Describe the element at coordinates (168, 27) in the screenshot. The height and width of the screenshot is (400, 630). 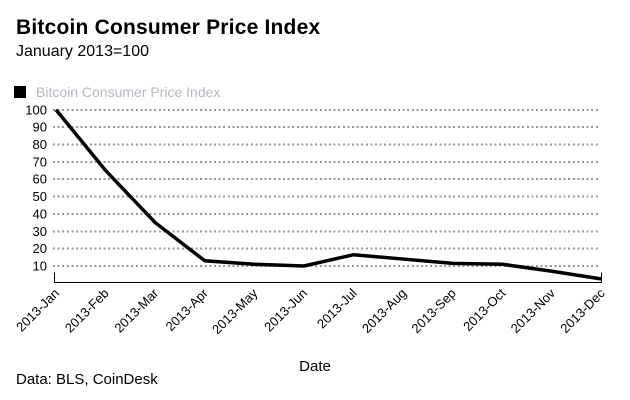
I see `chart-title: Bitcoin Consumer Price Index` at that location.